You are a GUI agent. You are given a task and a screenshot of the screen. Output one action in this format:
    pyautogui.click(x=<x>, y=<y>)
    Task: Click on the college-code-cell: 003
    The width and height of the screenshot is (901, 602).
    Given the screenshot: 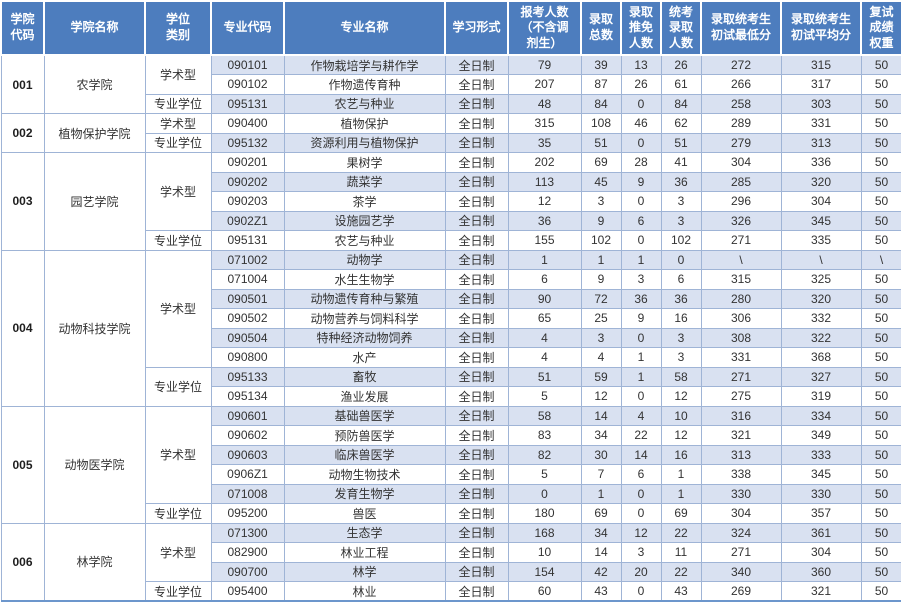 What is the action you would take?
    pyautogui.click(x=22, y=201)
    